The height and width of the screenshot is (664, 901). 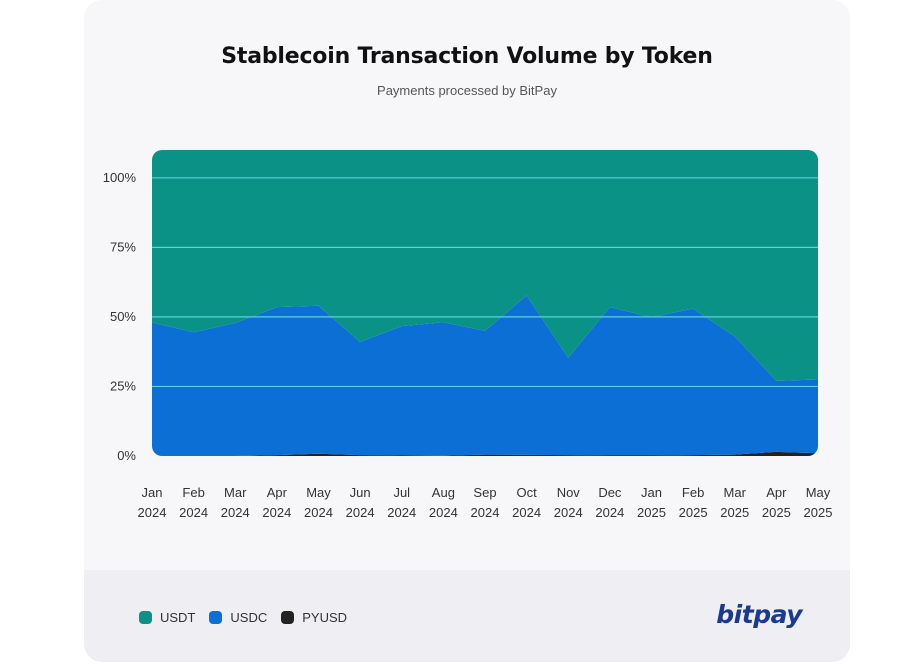 I want to click on chart-title: Stablecoin Transaction Volume by Token, so click(x=467, y=56).